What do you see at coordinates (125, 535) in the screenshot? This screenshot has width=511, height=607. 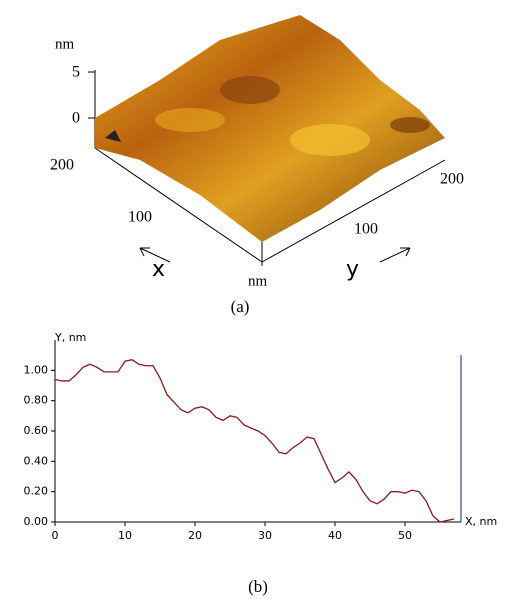 I see `x-tick-label: 10` at bounding box center [125, 535].